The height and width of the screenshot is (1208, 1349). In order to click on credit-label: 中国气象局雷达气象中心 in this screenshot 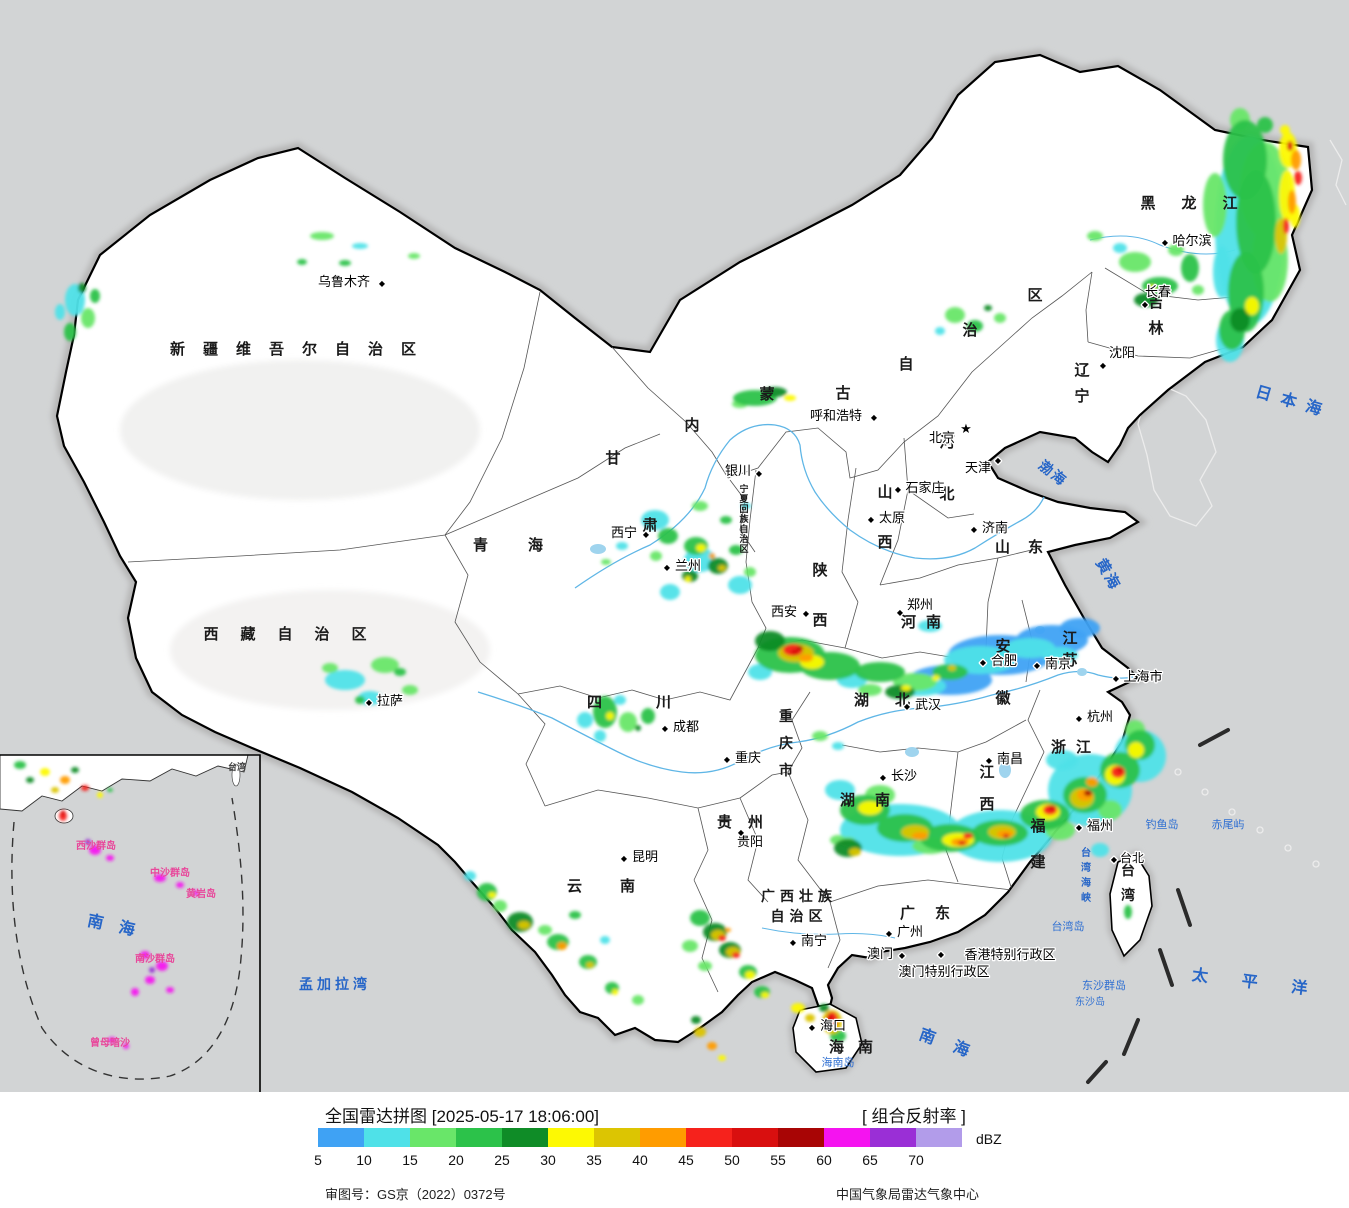, I will do `click(908, 1194)`.